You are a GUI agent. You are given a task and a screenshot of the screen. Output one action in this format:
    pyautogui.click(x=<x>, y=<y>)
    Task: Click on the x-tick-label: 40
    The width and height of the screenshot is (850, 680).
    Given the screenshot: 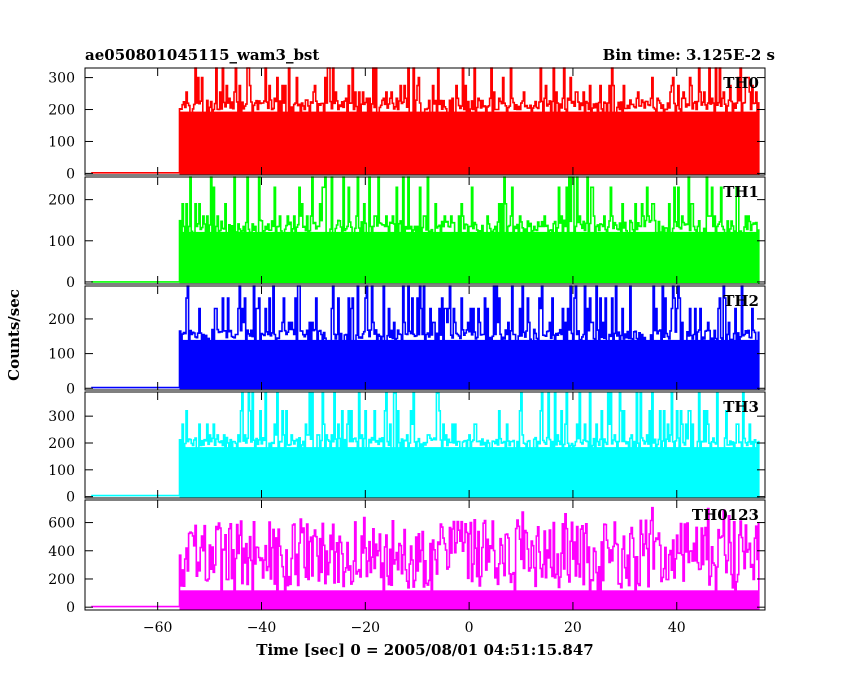 What is the action you would take?
    pyautogui.click(x=677, y=628)
    